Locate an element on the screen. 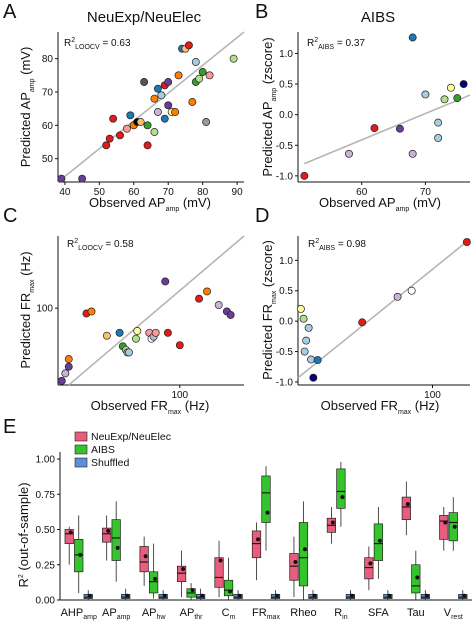  panel-c-plot: 100 100 is located at coordinates (140, 318).